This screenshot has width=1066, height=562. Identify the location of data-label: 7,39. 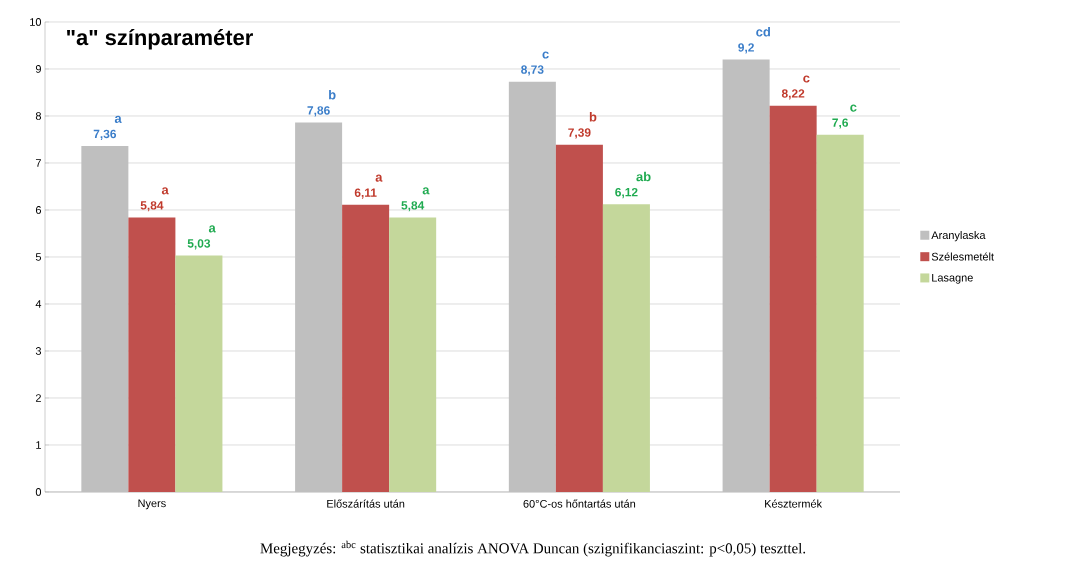
(579, 133).